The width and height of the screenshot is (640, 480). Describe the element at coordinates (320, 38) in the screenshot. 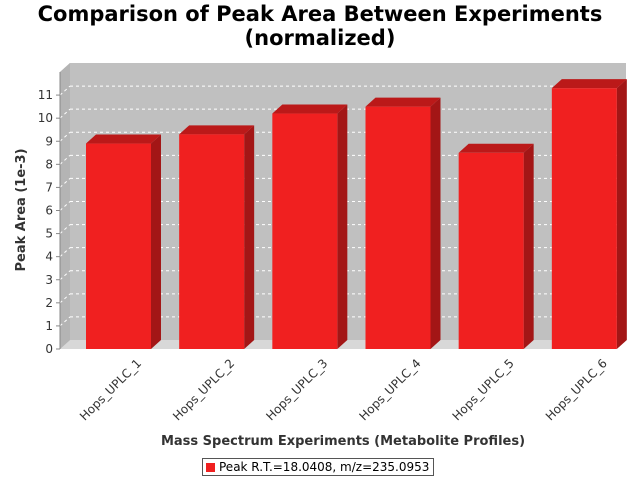

I see `chart-title-line-2: (normalized)` at that location.